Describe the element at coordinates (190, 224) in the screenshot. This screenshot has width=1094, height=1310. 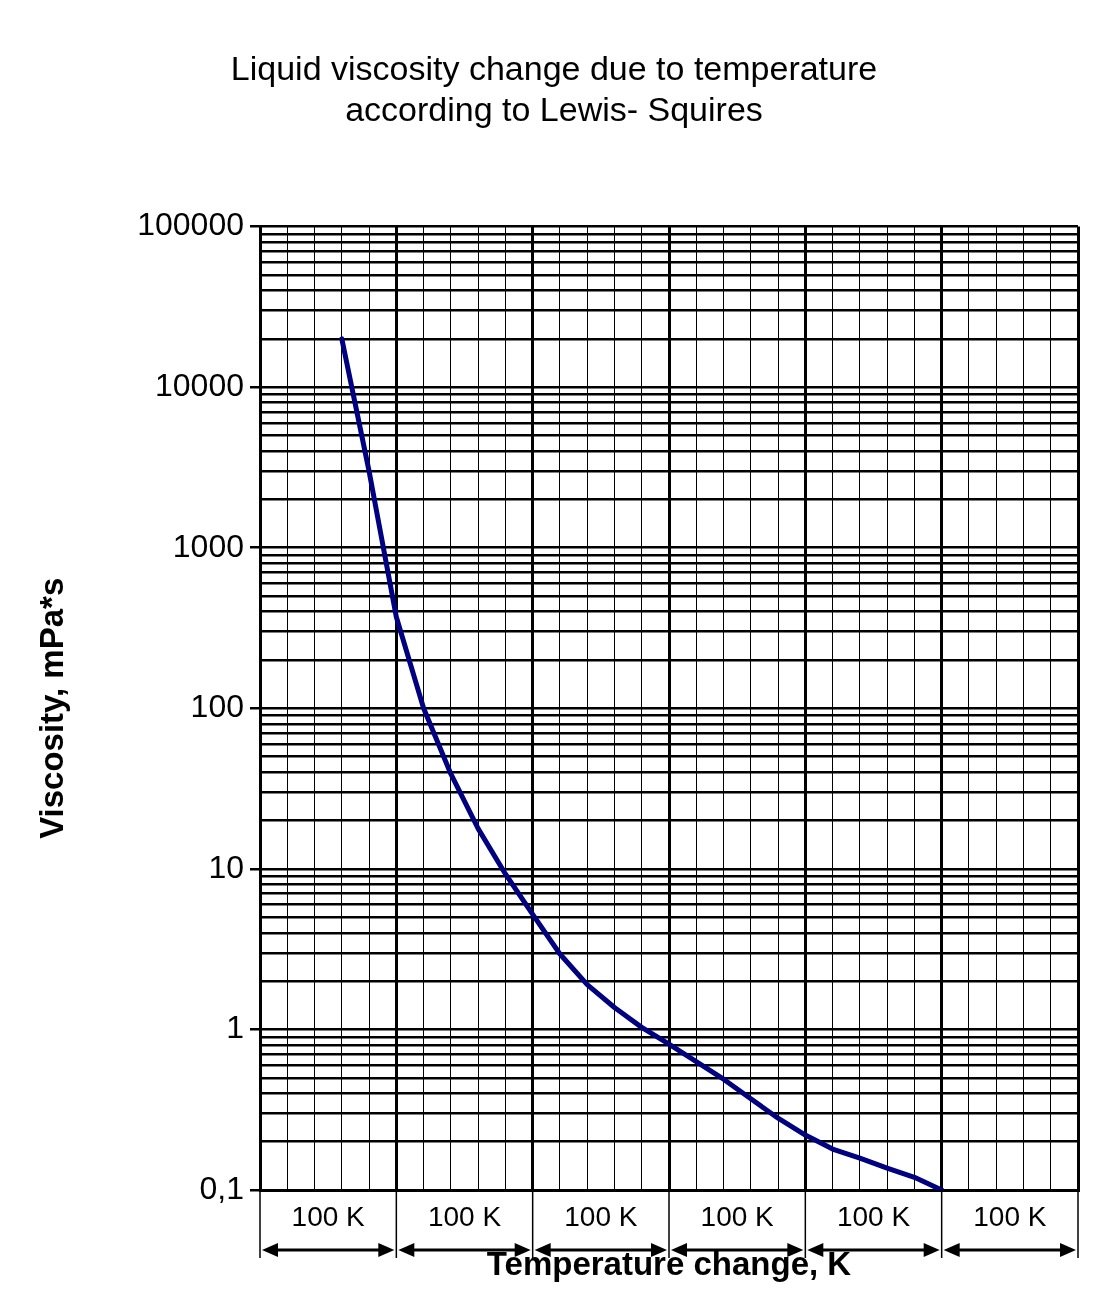
I see `y-tick-label: 100000` at that location.